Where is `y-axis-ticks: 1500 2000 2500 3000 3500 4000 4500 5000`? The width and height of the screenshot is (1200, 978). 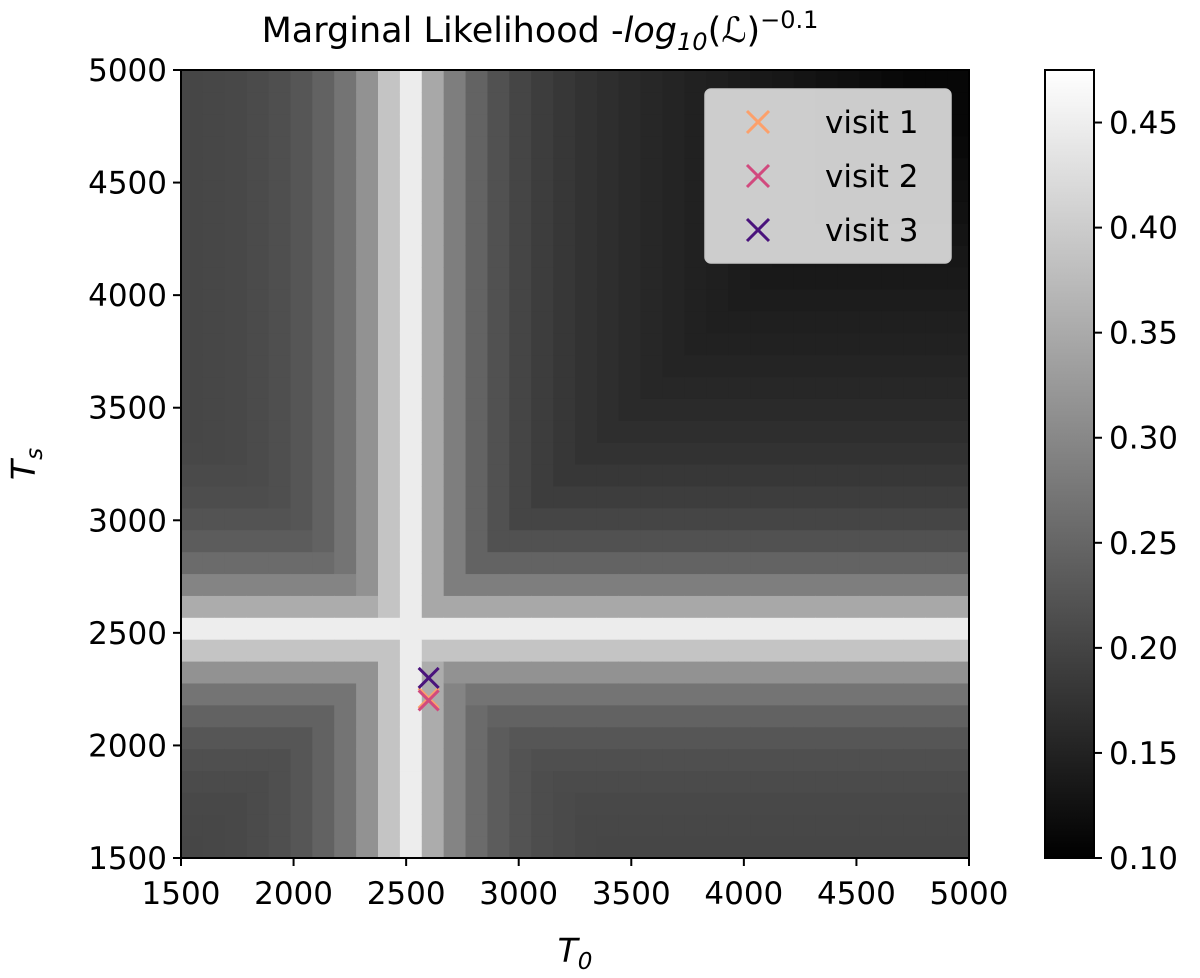
y-axis-ticks: 1500 2000 2500 3000 3500 4000 4500 5000 is located at coordinates (134, 465).